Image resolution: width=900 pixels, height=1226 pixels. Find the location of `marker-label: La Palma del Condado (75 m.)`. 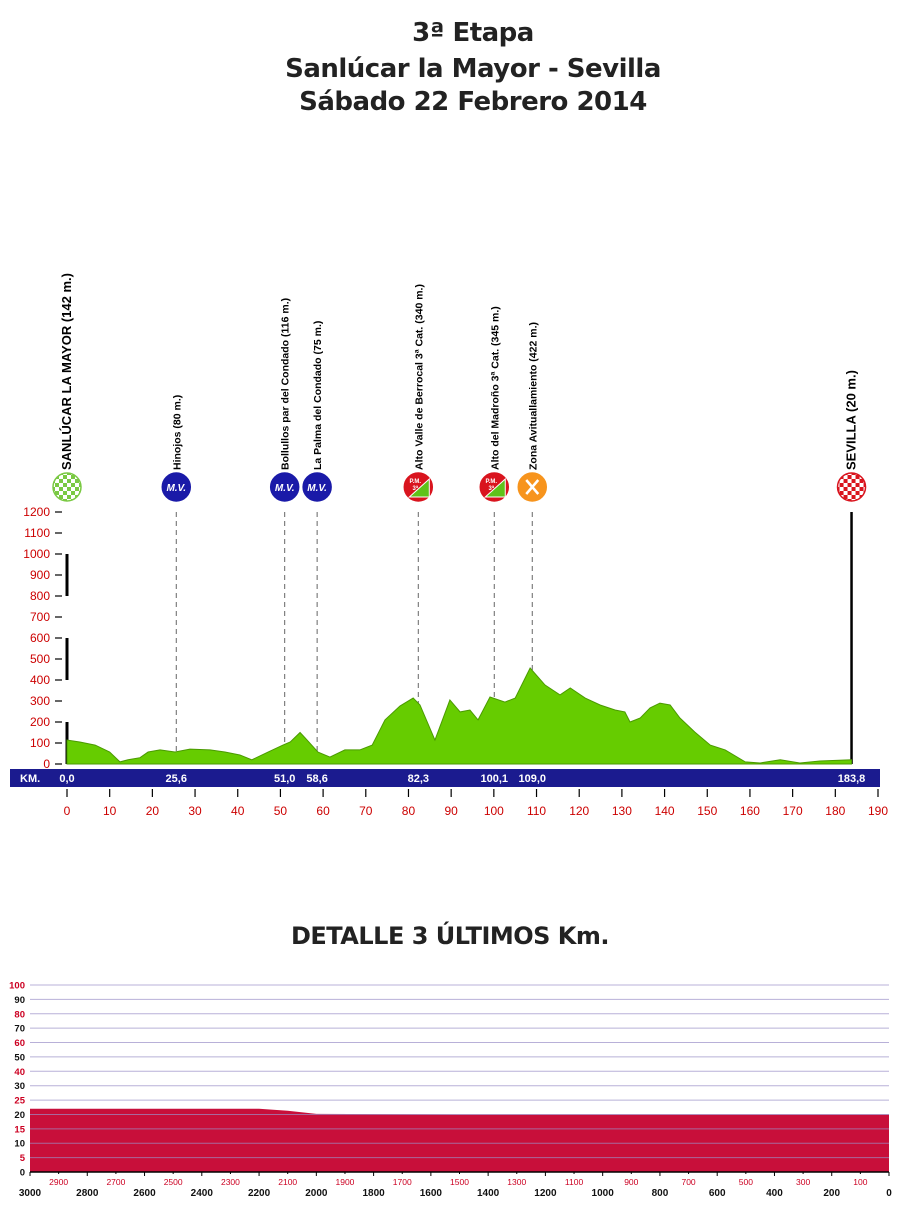

marker-label: La Palma del Condado (75 m.) is located at coordinates (318, 395).